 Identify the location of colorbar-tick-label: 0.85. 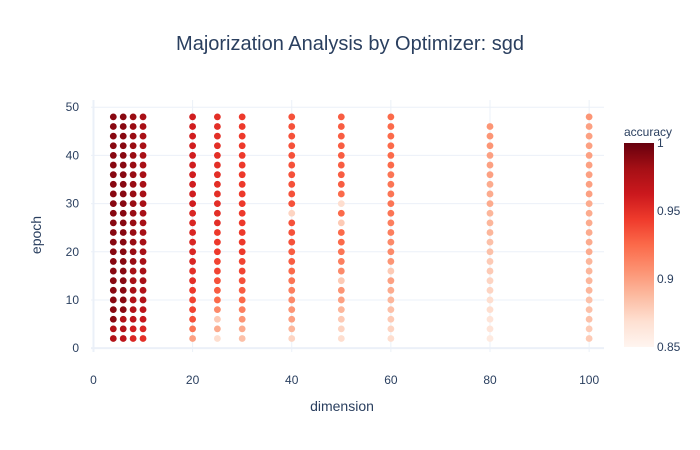
(669, 347).